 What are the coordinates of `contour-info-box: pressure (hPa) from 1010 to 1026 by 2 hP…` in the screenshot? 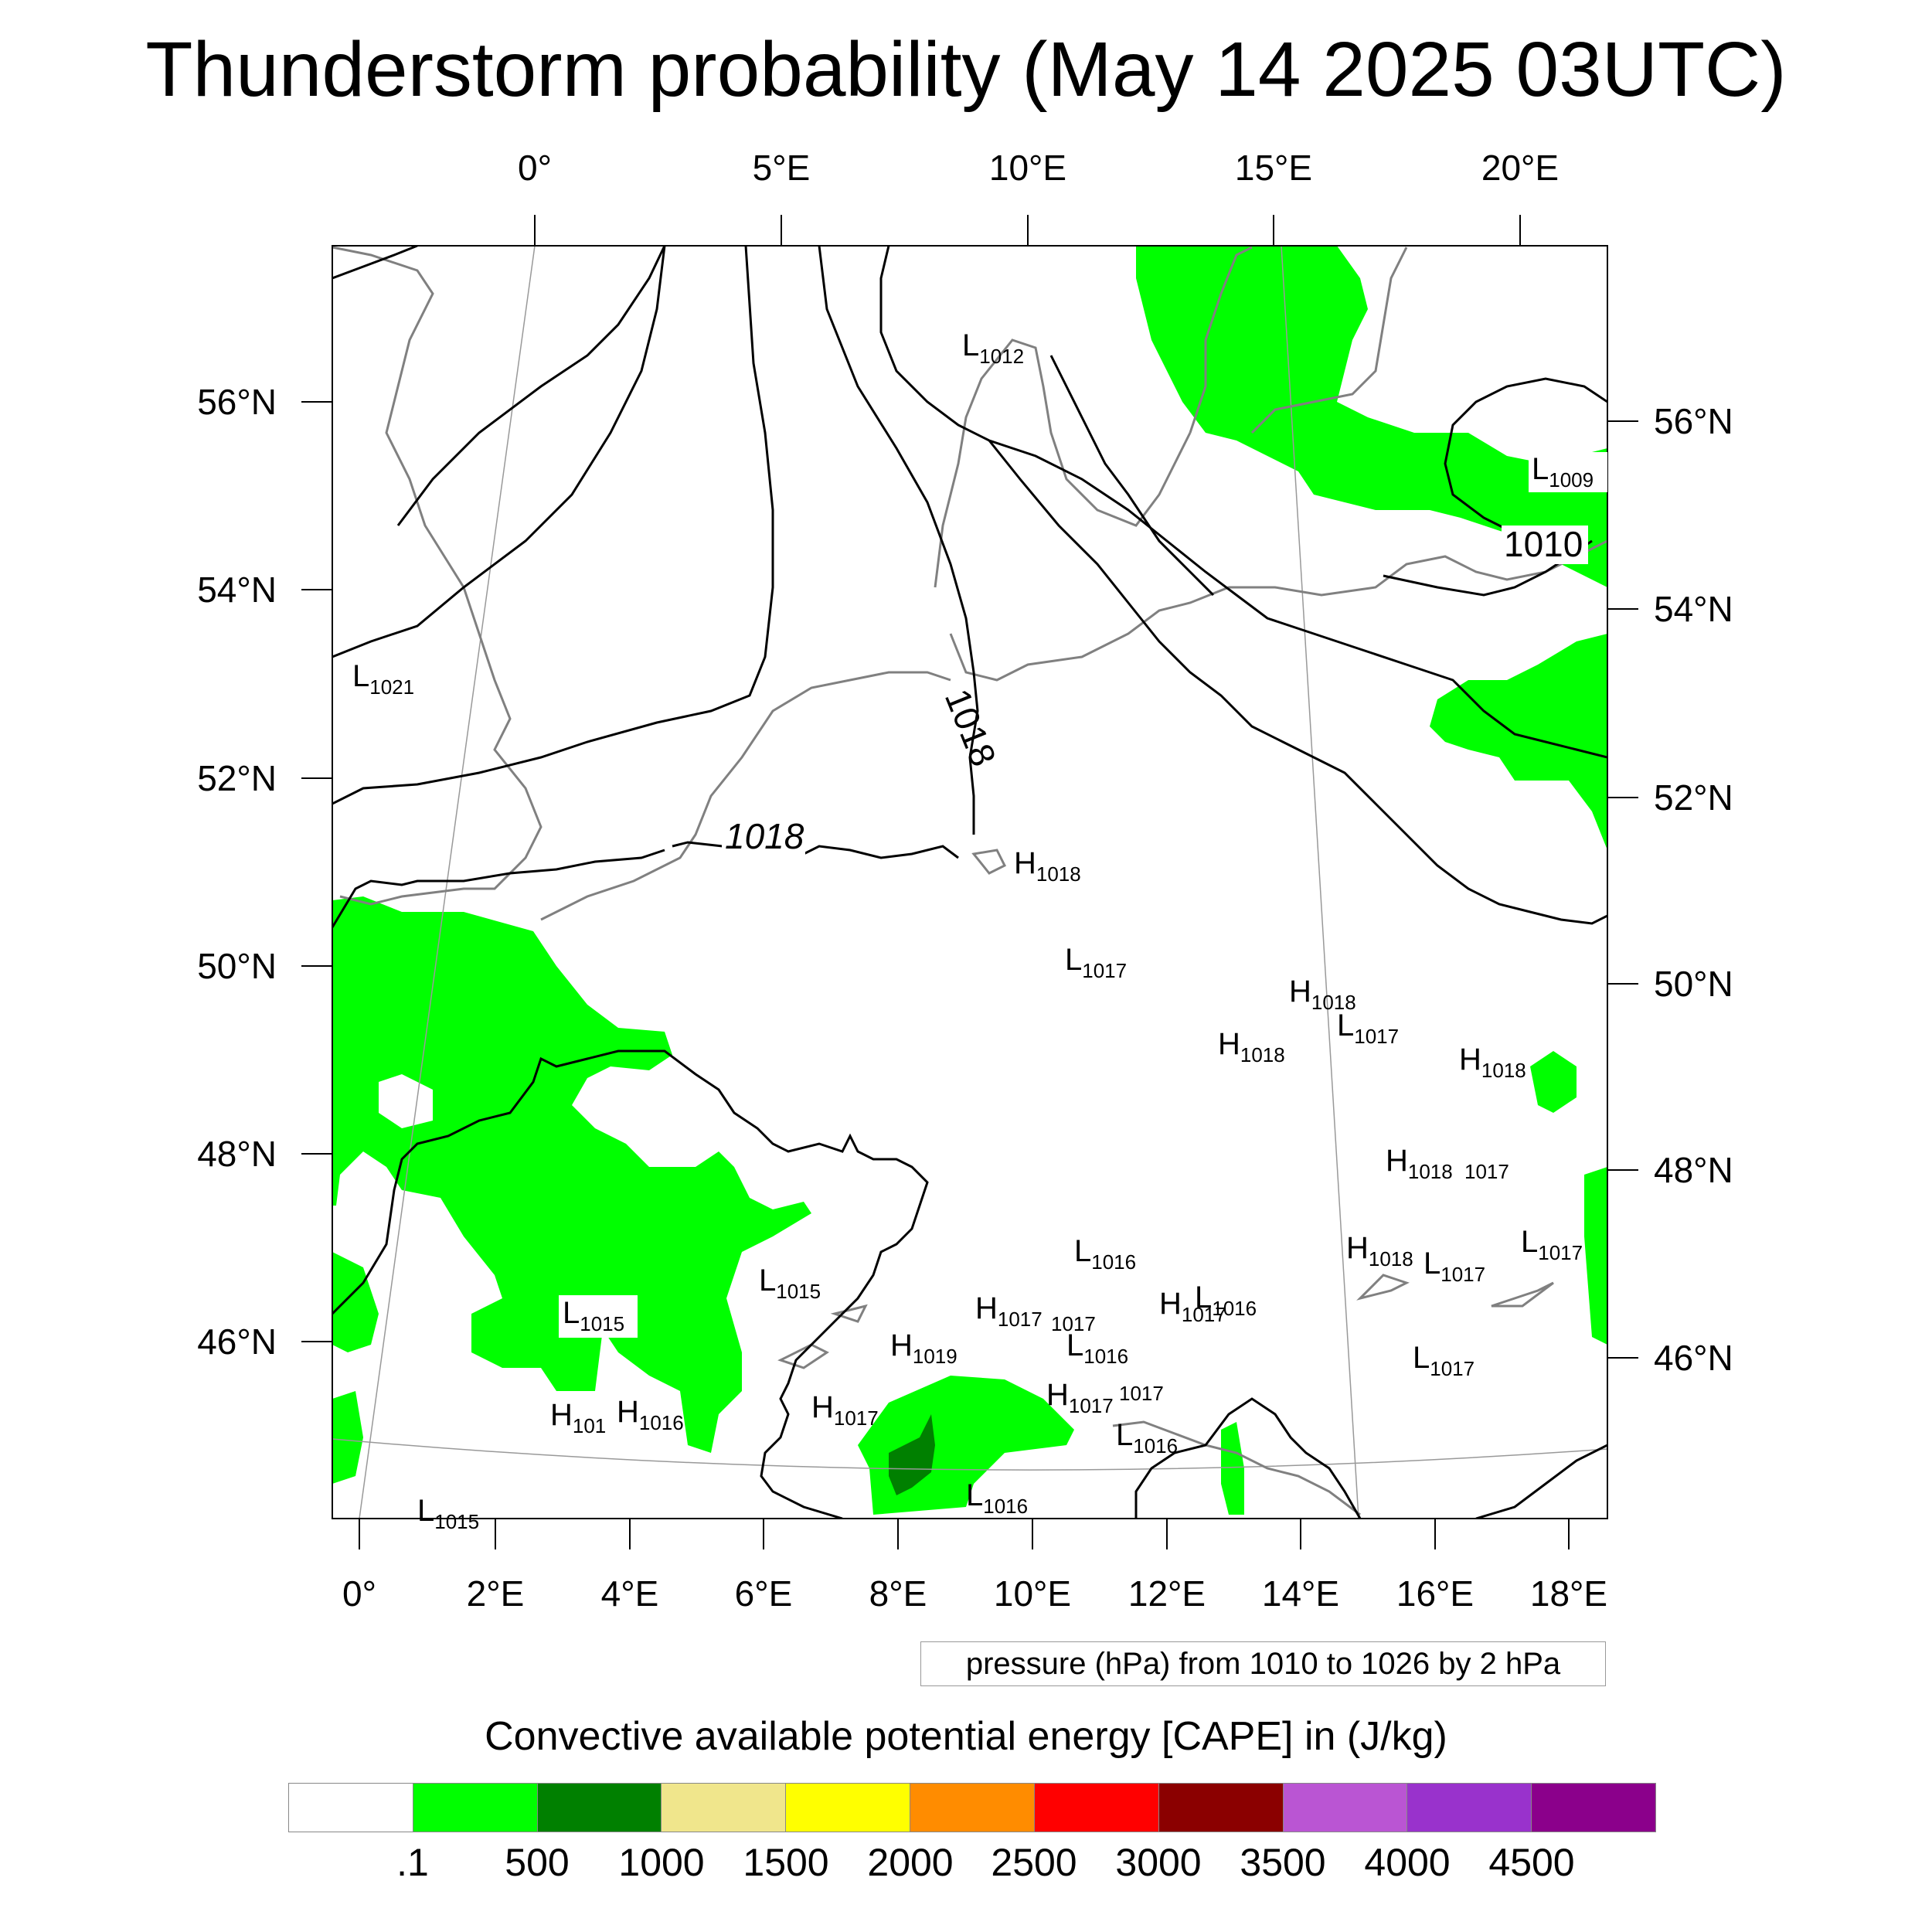 It's located at (1263, 1664).